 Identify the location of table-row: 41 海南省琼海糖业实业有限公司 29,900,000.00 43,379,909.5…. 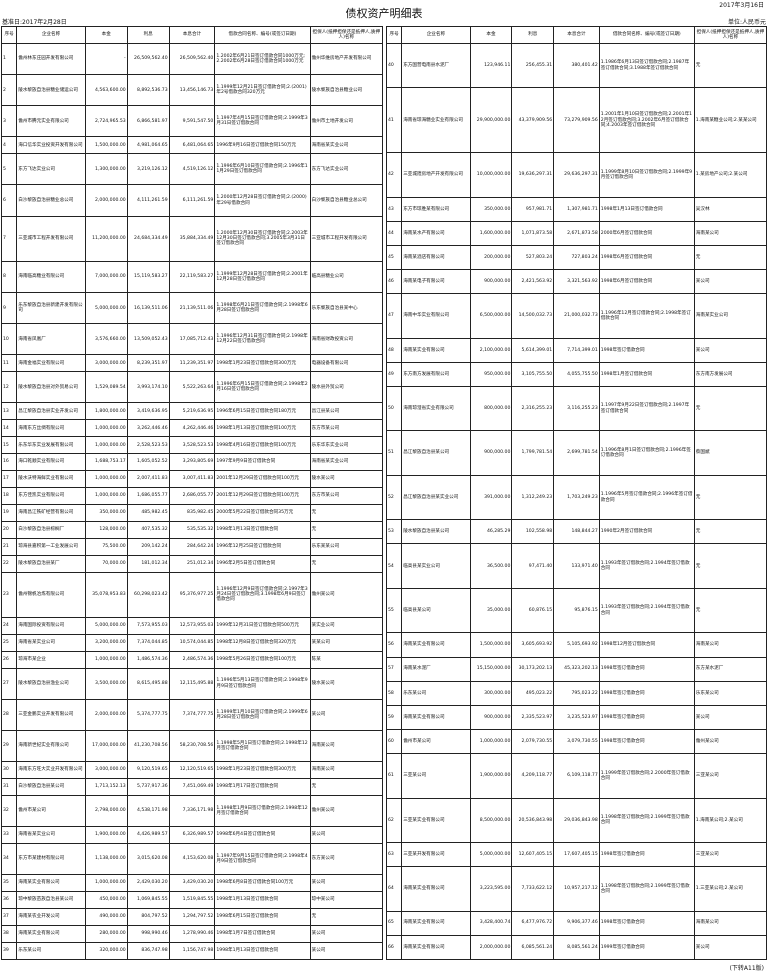
(576, 120).